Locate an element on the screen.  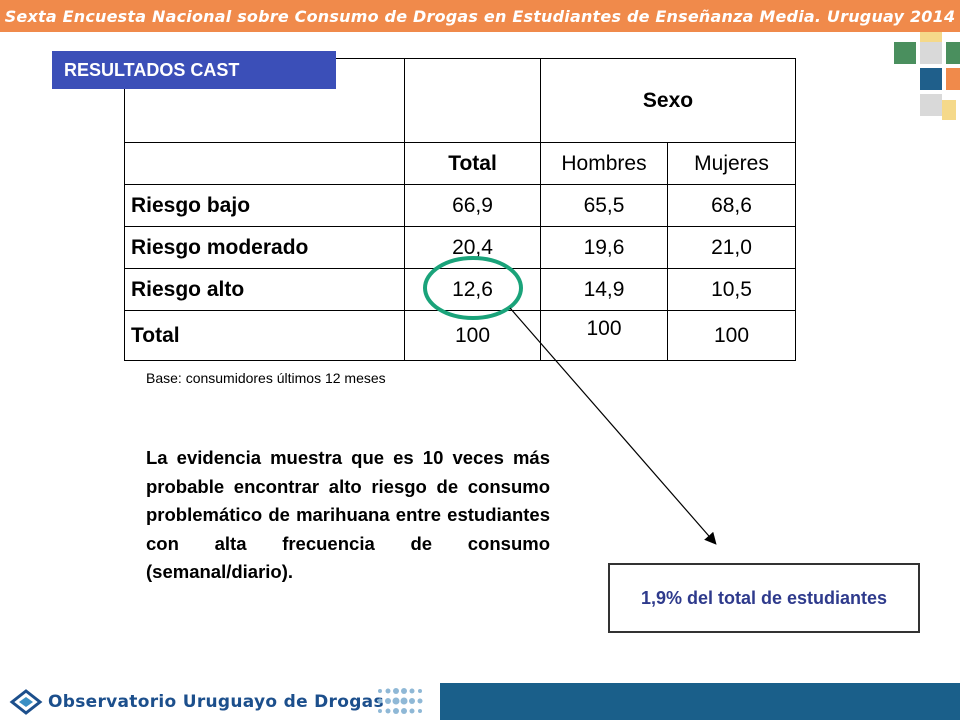
cell-mujeres: 10,5 is located at coordinates (731, 289).